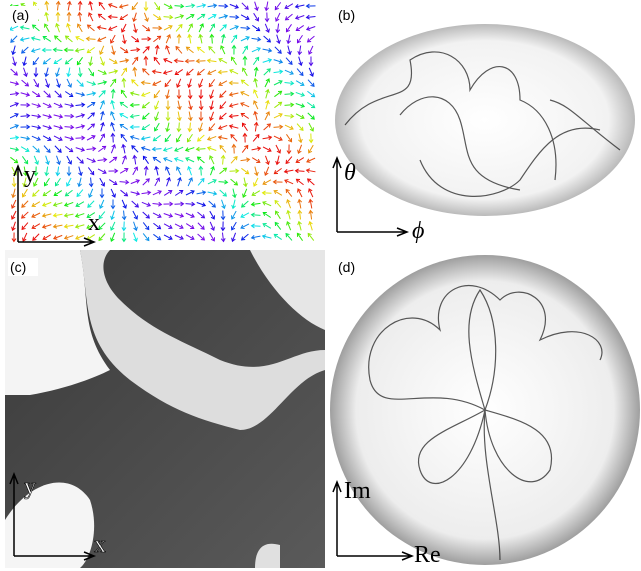 This screenshot has height=571, width=641. Describe the element at coordinates (50, 525) in the screenshot. I see `panel-c-region` at that location.